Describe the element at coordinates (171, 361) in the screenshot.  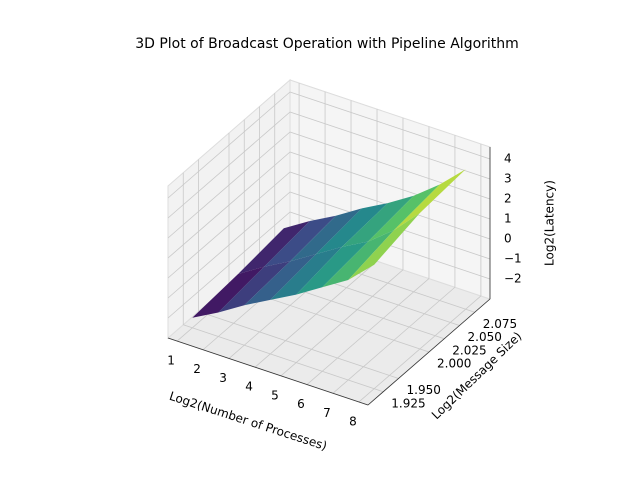
I see `x-tick-label: 1` at that location.